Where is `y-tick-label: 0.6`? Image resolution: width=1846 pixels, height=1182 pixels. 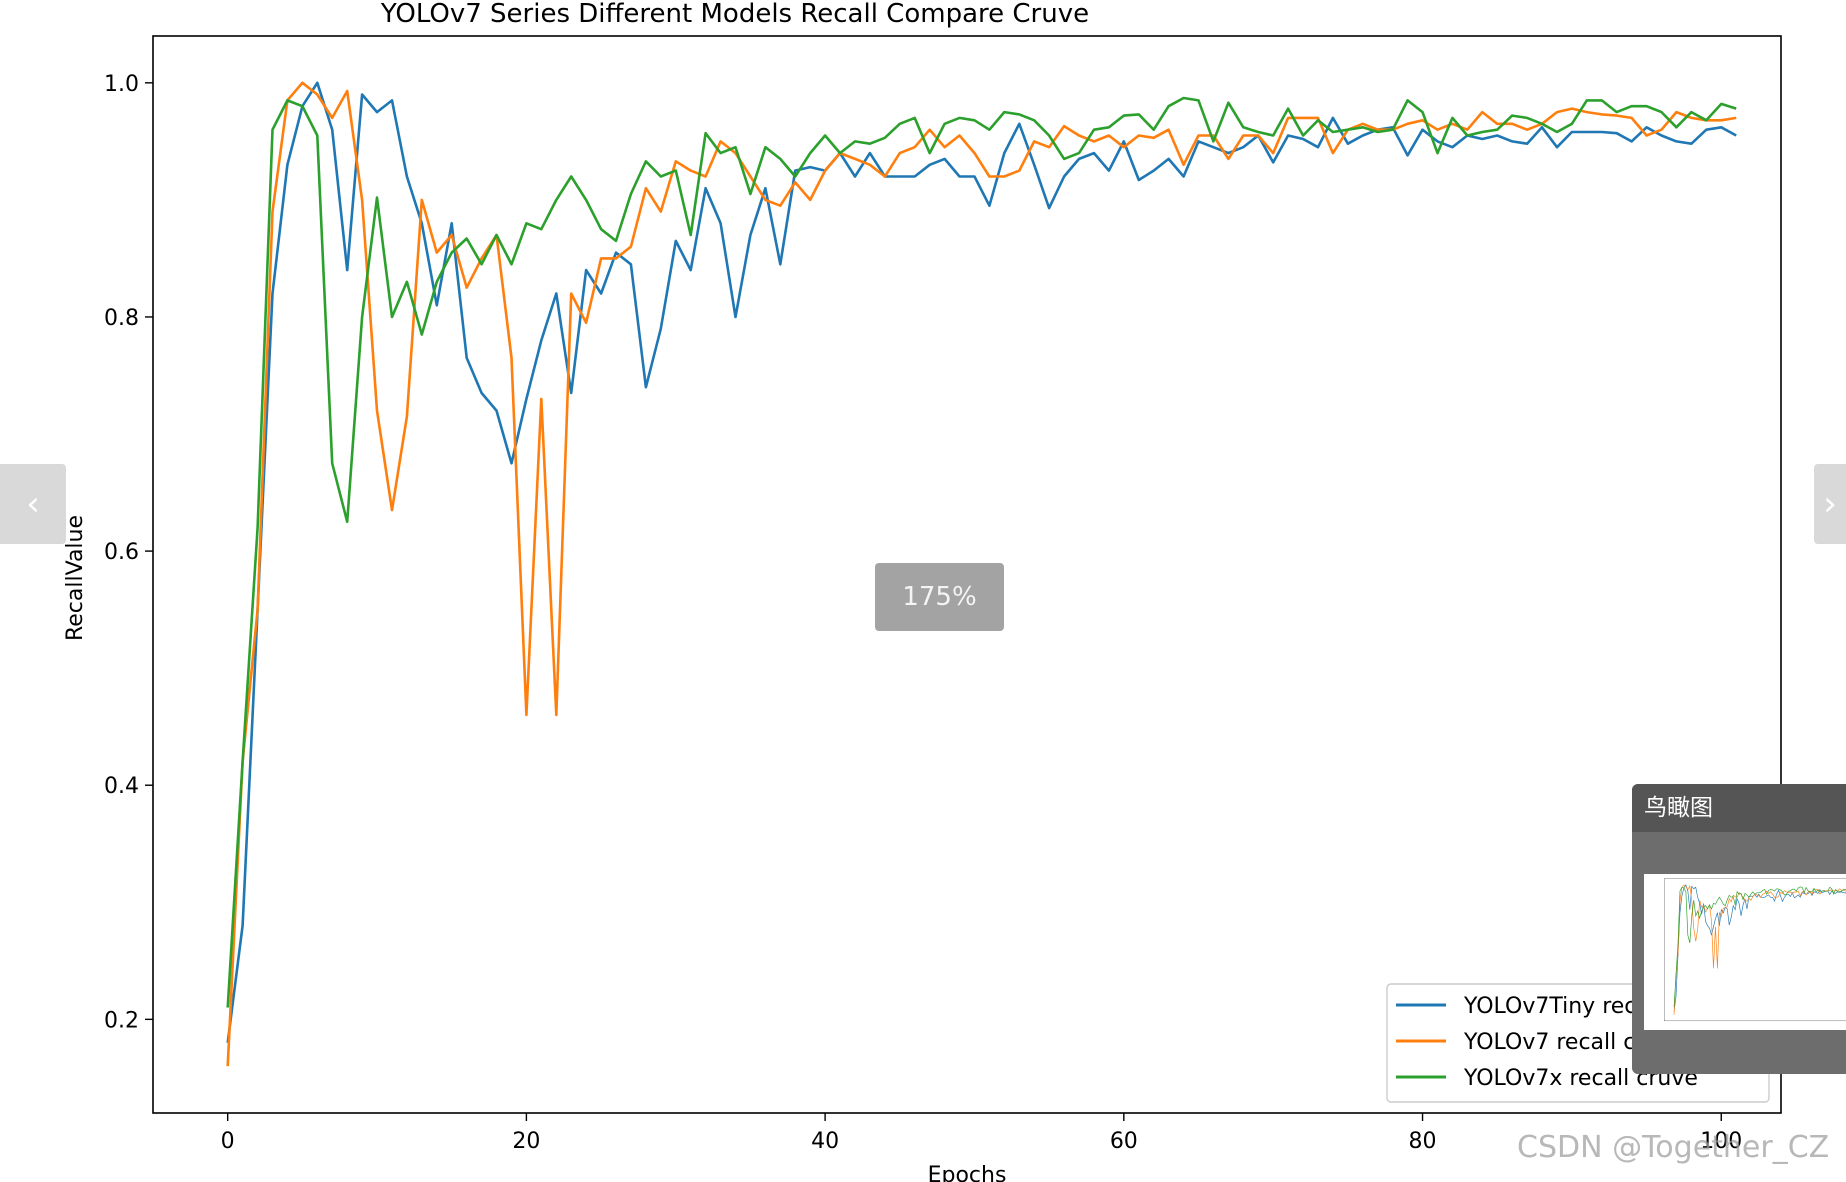 y-tick-label: 0.6 is located at coordinates (121, 552).